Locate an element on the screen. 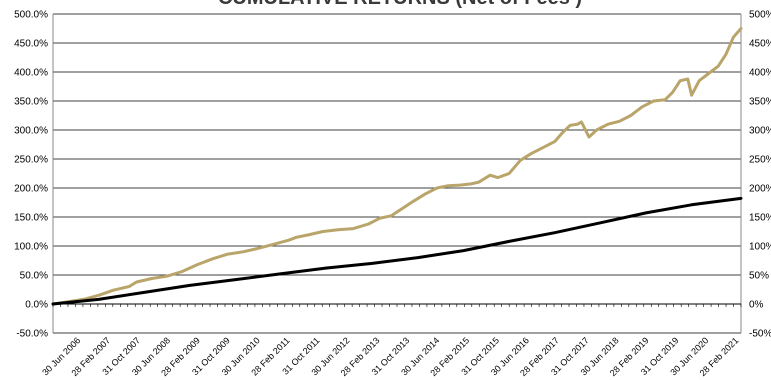 The width and height of the screenshot is (771, 380). right-tick-label: 300% is located at coordinates (760, 131).